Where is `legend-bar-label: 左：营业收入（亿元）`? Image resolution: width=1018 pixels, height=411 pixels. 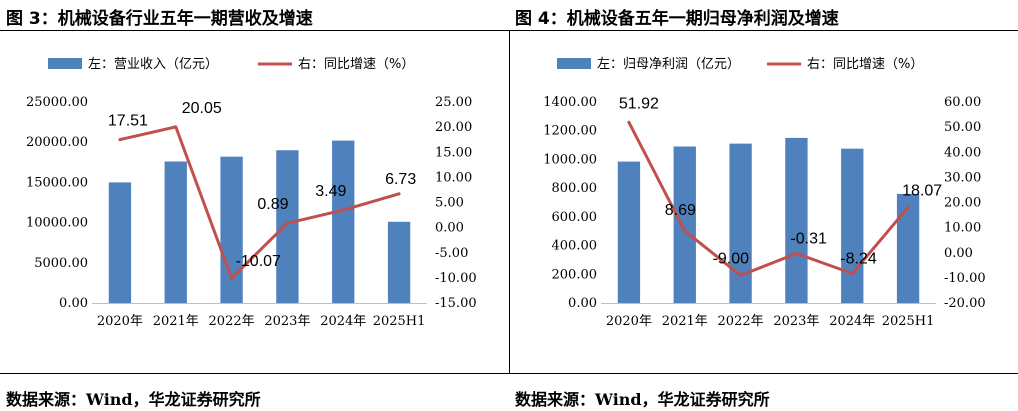 legend-bar-label: 左：营业收入（亿元） is located at coordinates (153, 64).